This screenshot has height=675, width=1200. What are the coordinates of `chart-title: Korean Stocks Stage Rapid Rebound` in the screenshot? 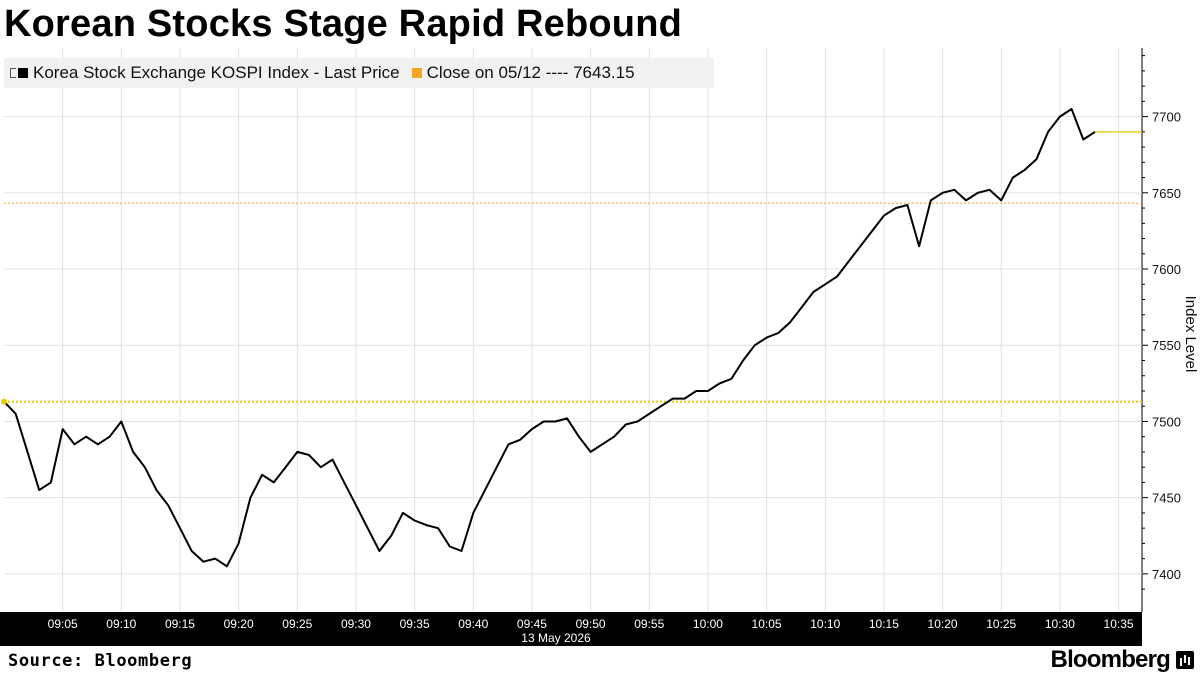 It's located at (343, 24).